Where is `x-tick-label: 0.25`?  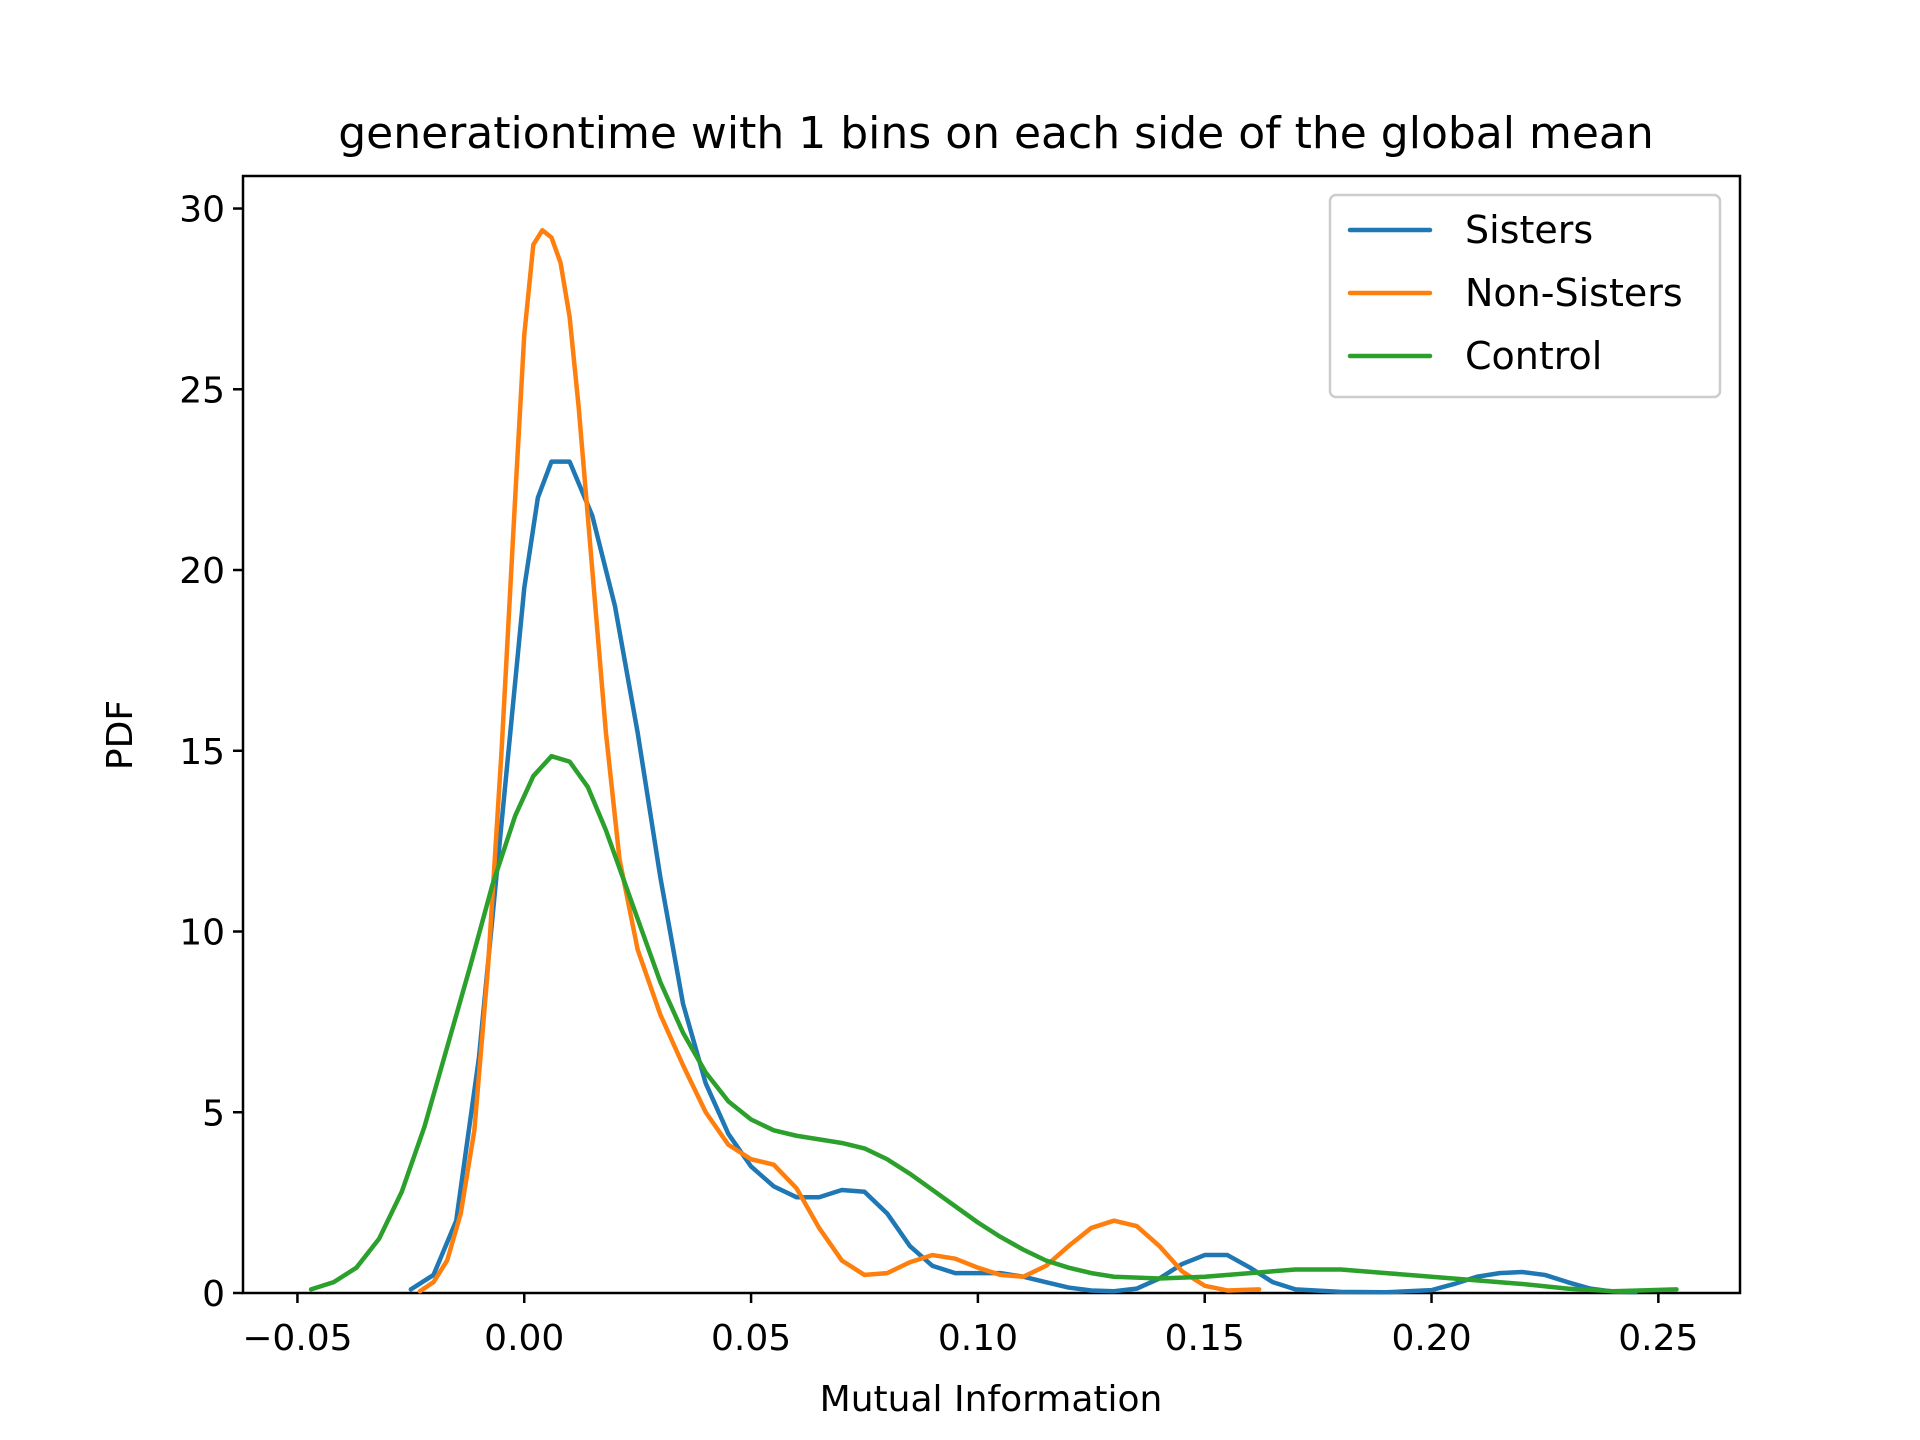
x-tick-label: 0.25 is located at coordinates (1658, 1338).